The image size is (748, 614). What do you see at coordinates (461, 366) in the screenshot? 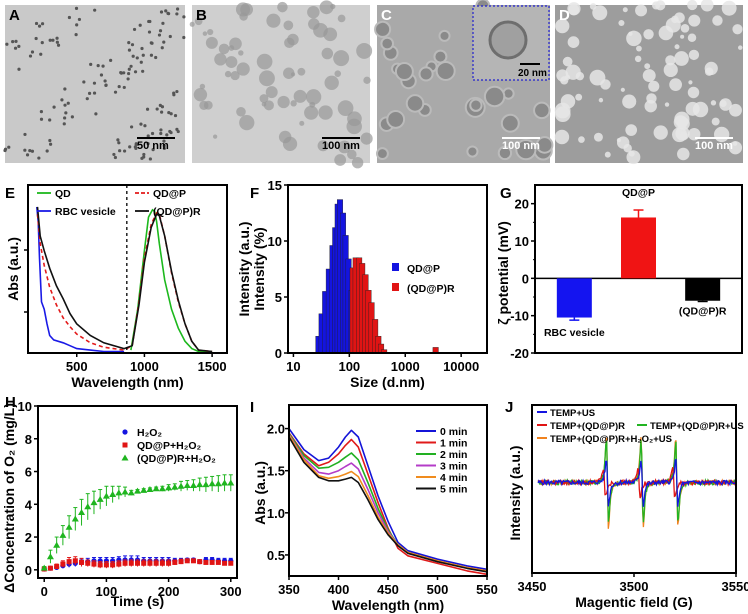
I see `x-tick-label: 10000` at bounding box center [461, 366].